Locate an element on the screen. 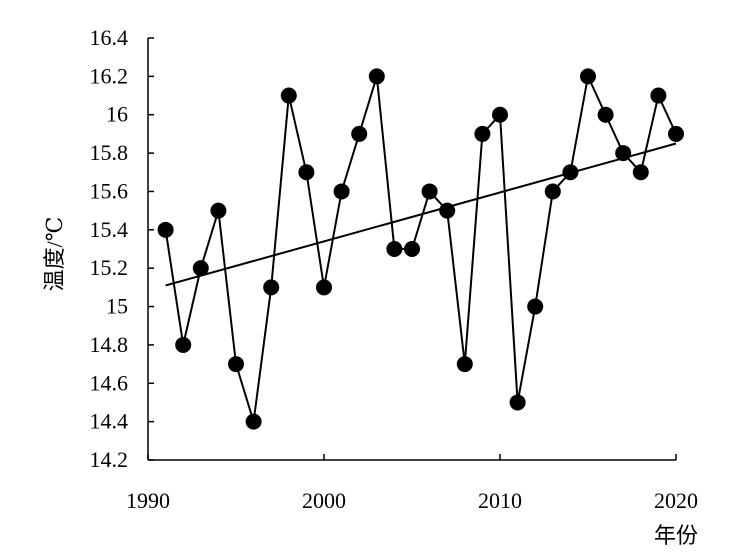 The height and width of the screenshot is (559, 753). y-tick-label: 15.2 is located at coordinates (109, 267).